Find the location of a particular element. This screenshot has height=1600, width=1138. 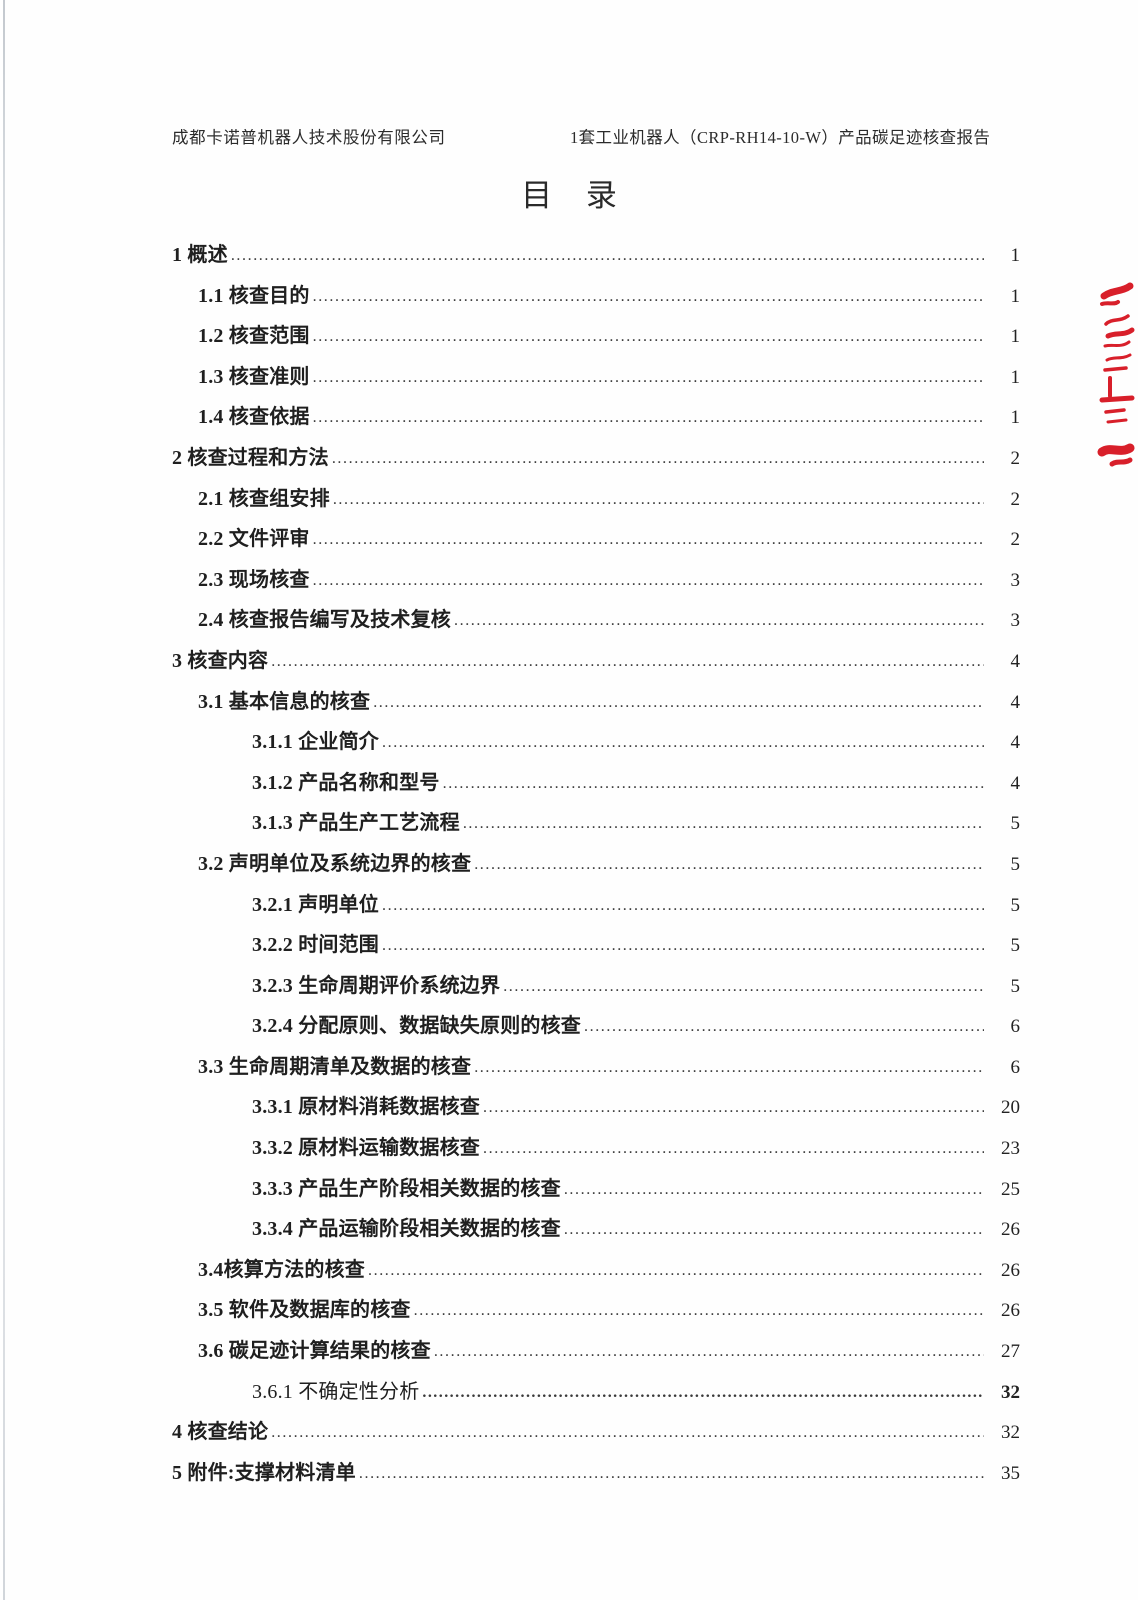

toc-entry: 2.2 文件评审 2 is located at coordinates (569, 542).